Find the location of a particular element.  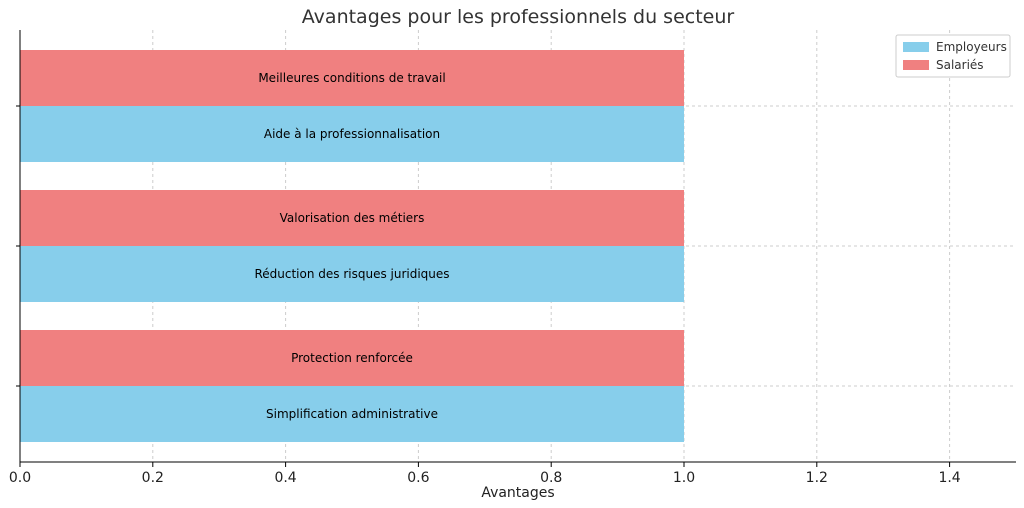

bar-label-employeurs: Aide à la professionnalisation is located at coordinates (352, 134).